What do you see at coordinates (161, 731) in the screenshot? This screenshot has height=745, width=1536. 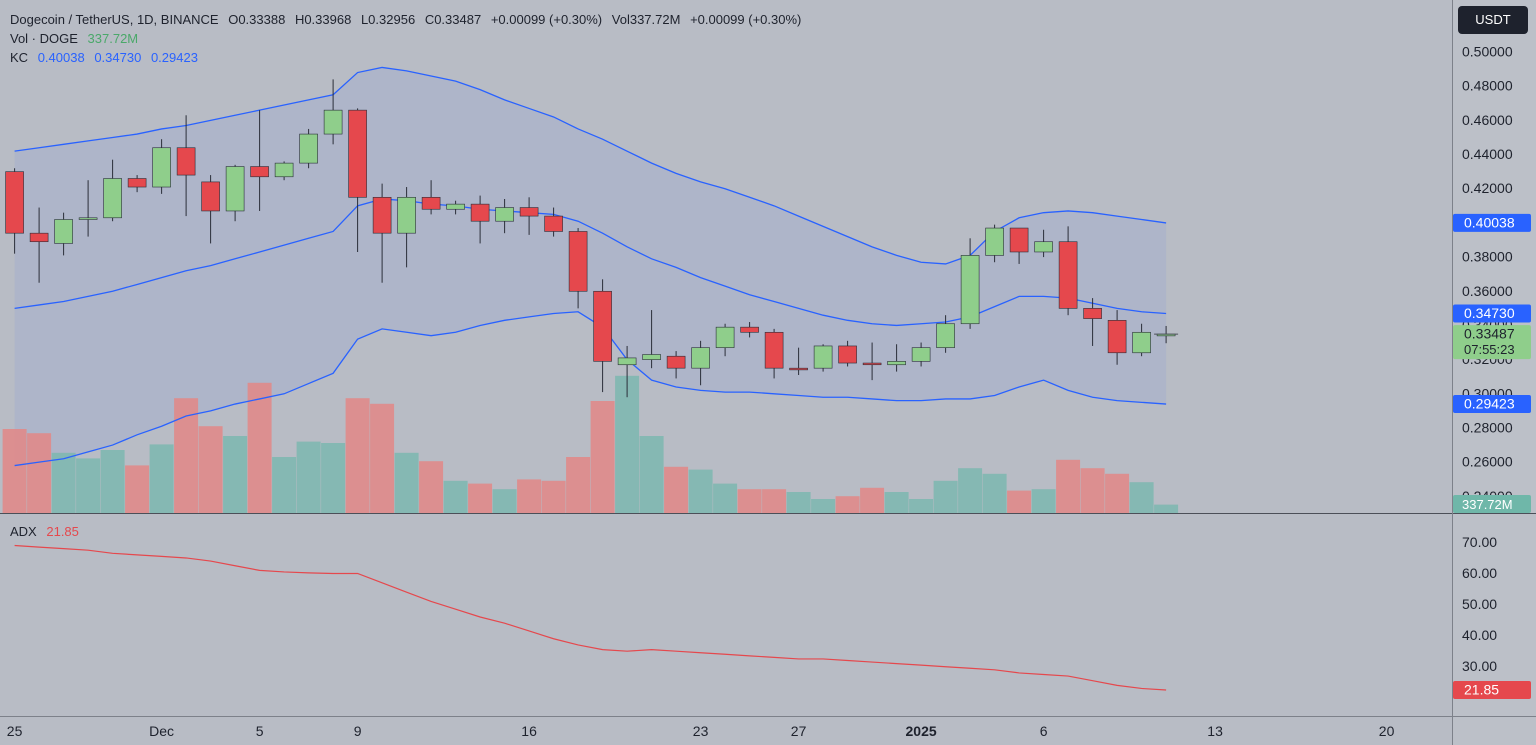 I see `time-tick-label: Dec` at bounding box center [161, 731].